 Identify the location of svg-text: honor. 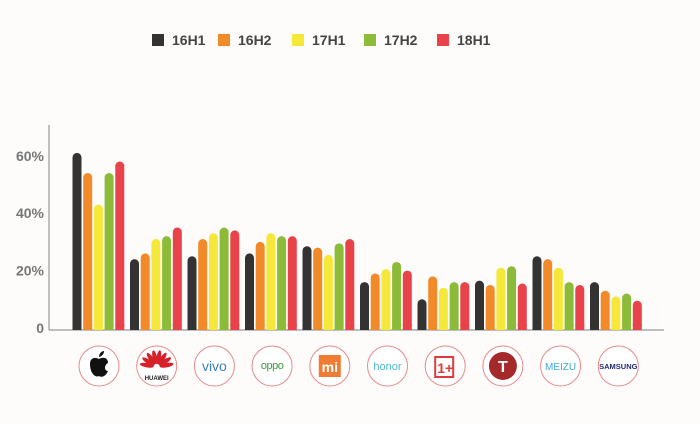
(387, 367).